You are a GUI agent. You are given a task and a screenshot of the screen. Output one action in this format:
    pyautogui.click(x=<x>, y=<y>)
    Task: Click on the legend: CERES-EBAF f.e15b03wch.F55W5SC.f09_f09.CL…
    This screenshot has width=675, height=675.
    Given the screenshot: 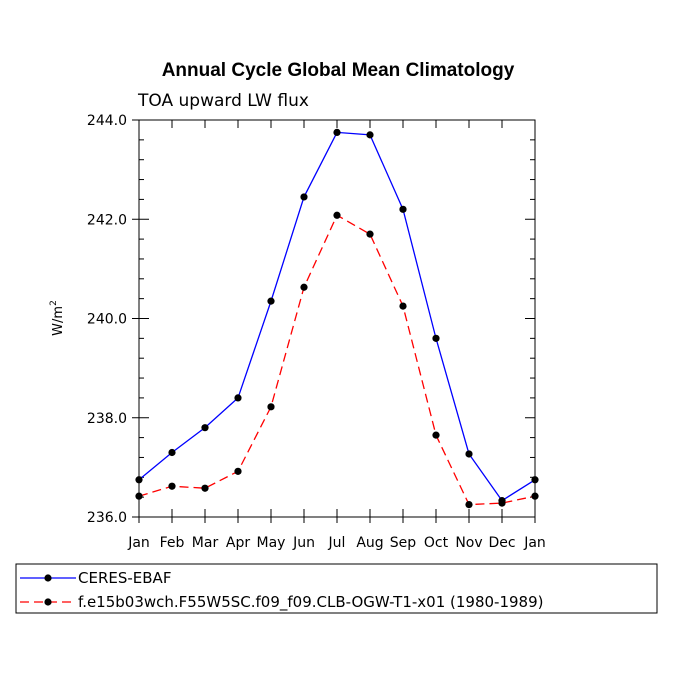 What is the action you would take?
    pyautogui.click(x=281, y=590)
    